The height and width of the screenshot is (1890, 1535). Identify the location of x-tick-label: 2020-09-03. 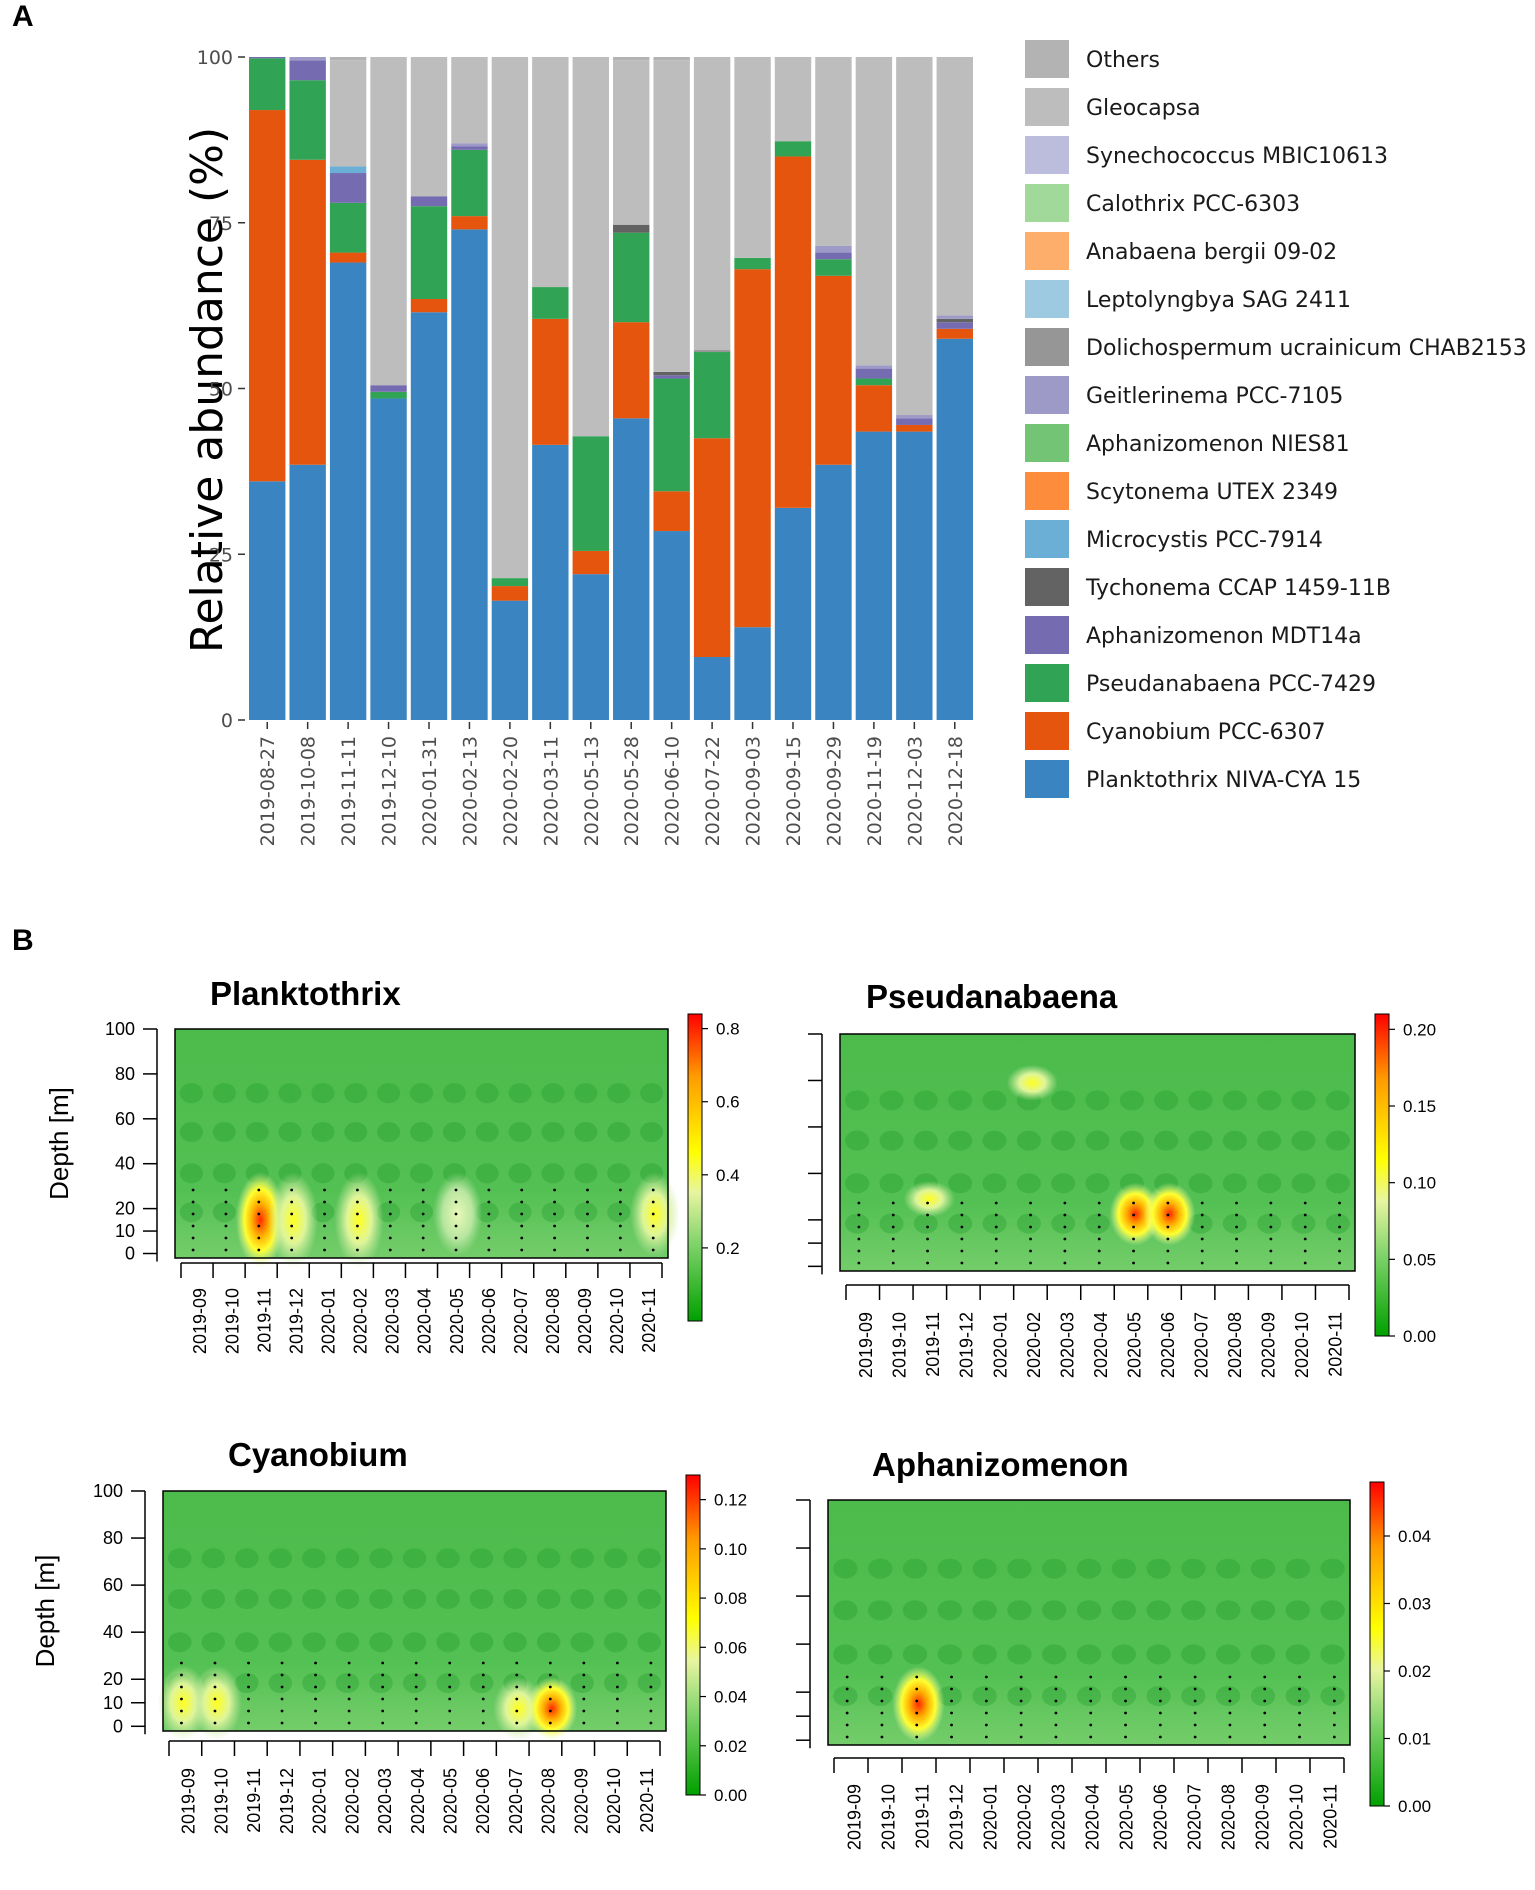
(754, 791).